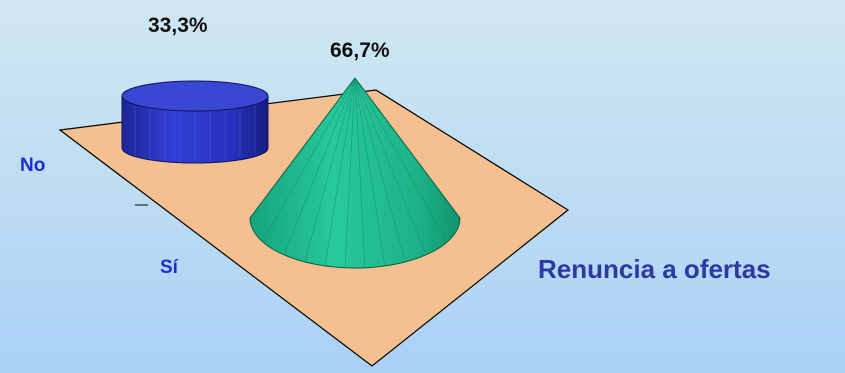 The image size is (845, 373). I want to click on value-label-no: 33,3%, so click(178, 25).